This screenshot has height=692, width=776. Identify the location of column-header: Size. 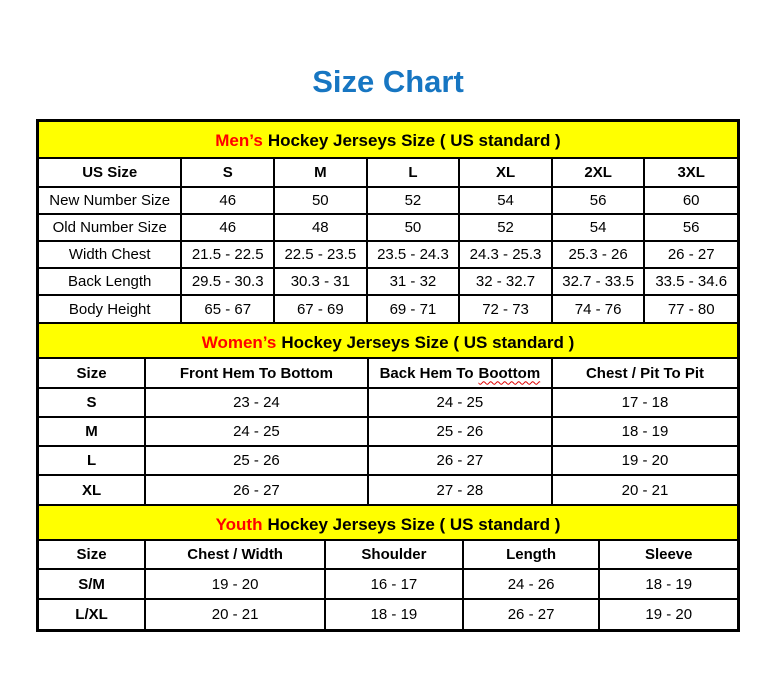
(93, 555).